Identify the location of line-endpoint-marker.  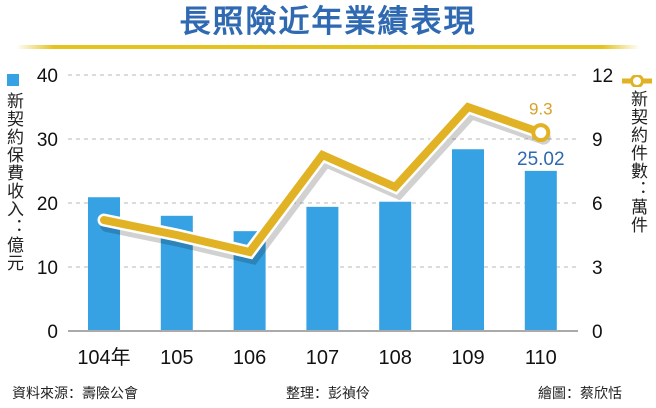
(541, 133).